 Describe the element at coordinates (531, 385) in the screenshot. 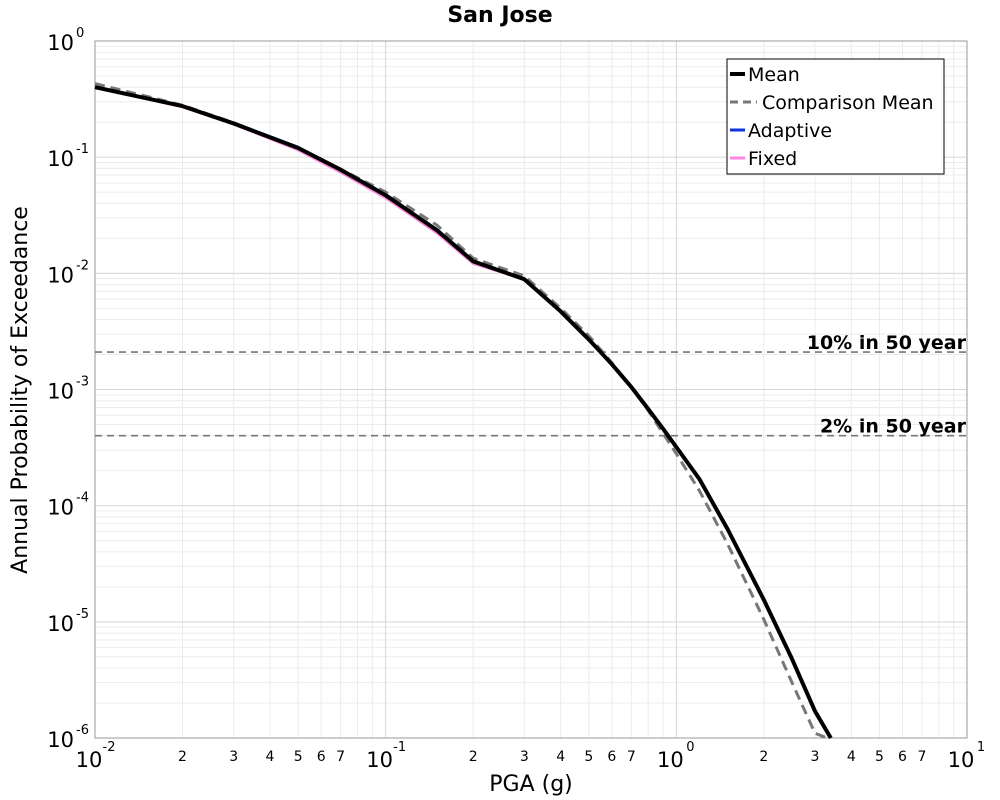

I see `reference-lines: 10% in 50 year 2% in 50 year` at that location.